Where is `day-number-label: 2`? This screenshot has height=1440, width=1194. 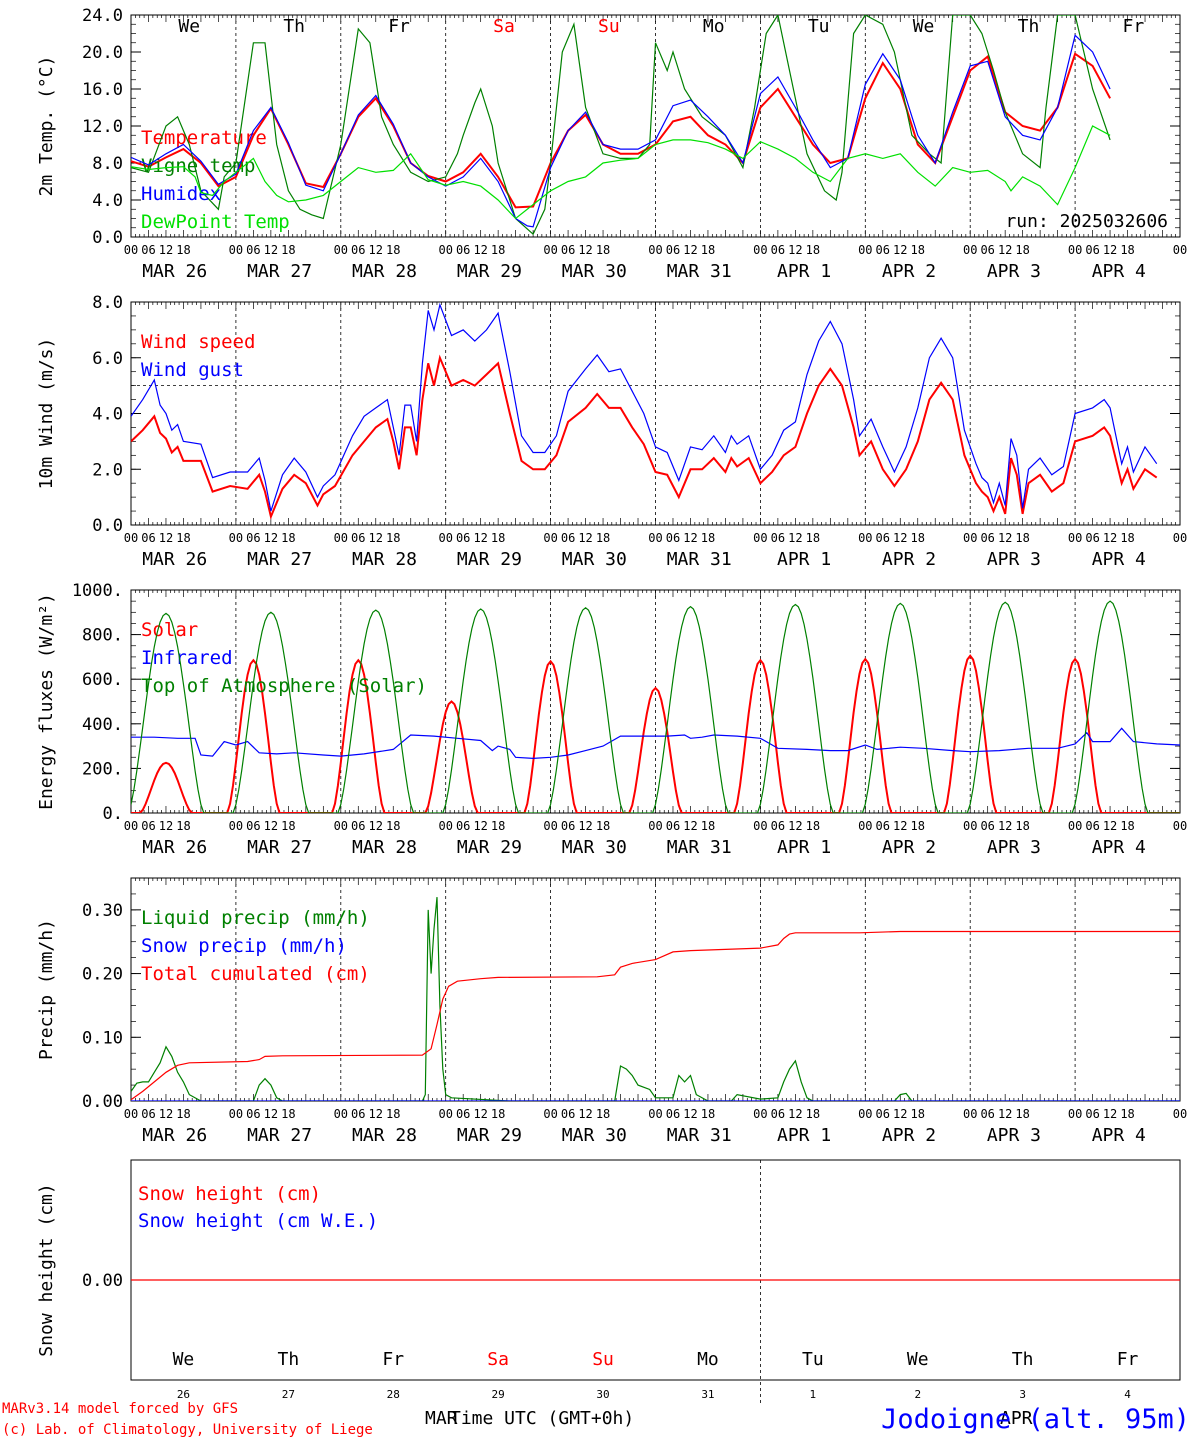 day-number-label: 2 is located at coordinates (917, 1394).